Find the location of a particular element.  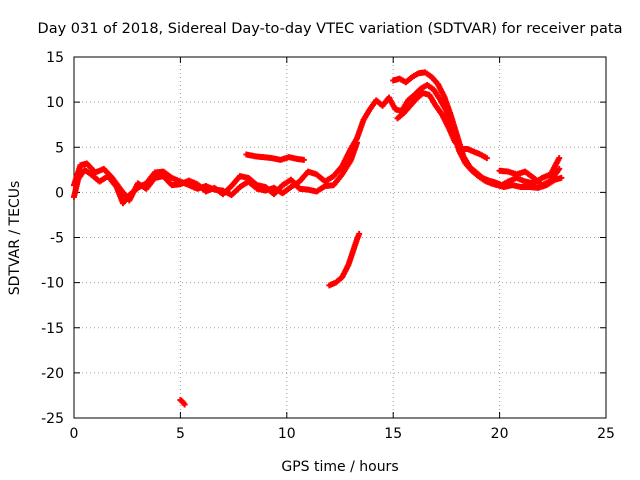

x-tick-label: 20 is located at coordinates (500, 434).